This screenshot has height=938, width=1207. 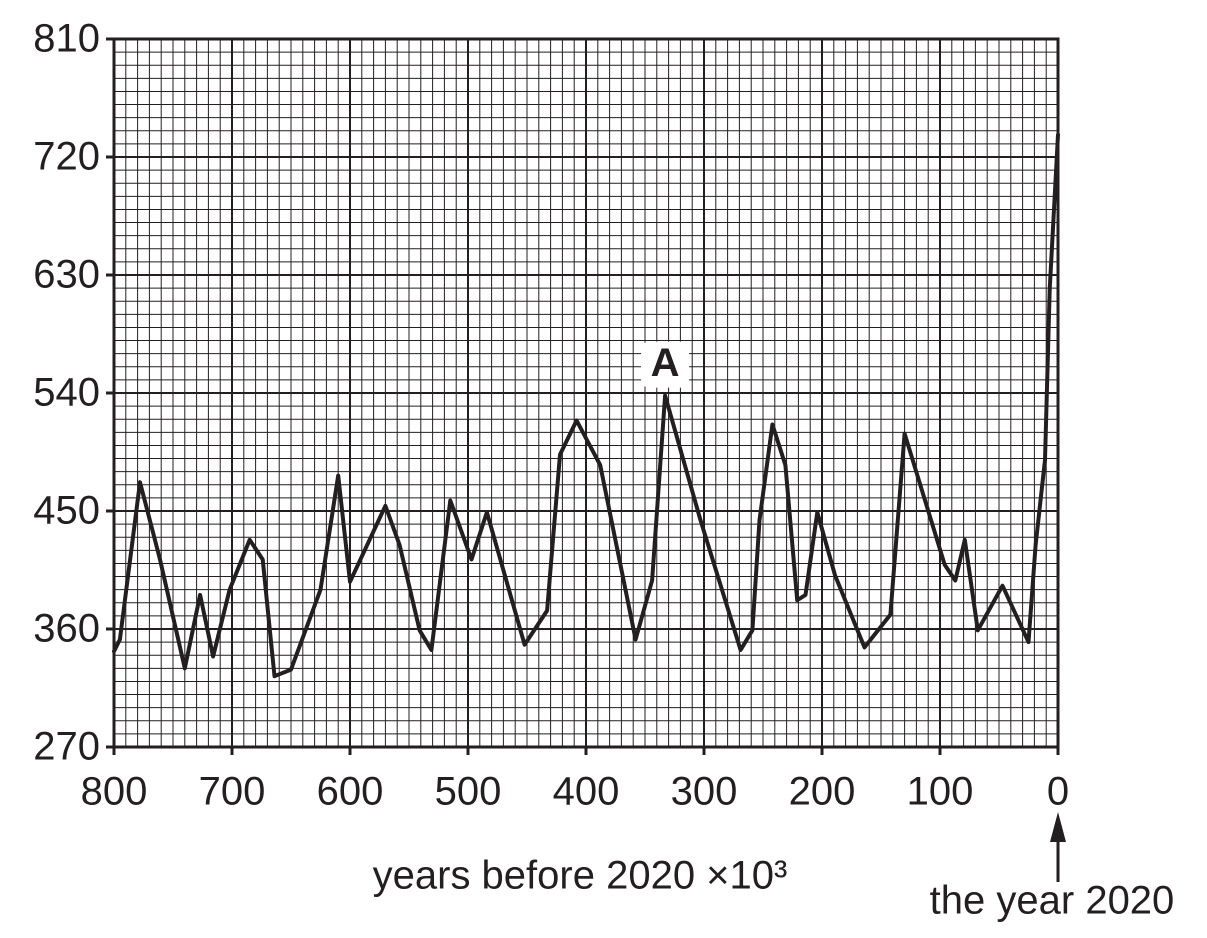 I want to click on y-tick-label: 810, so click(x=66, y=39).